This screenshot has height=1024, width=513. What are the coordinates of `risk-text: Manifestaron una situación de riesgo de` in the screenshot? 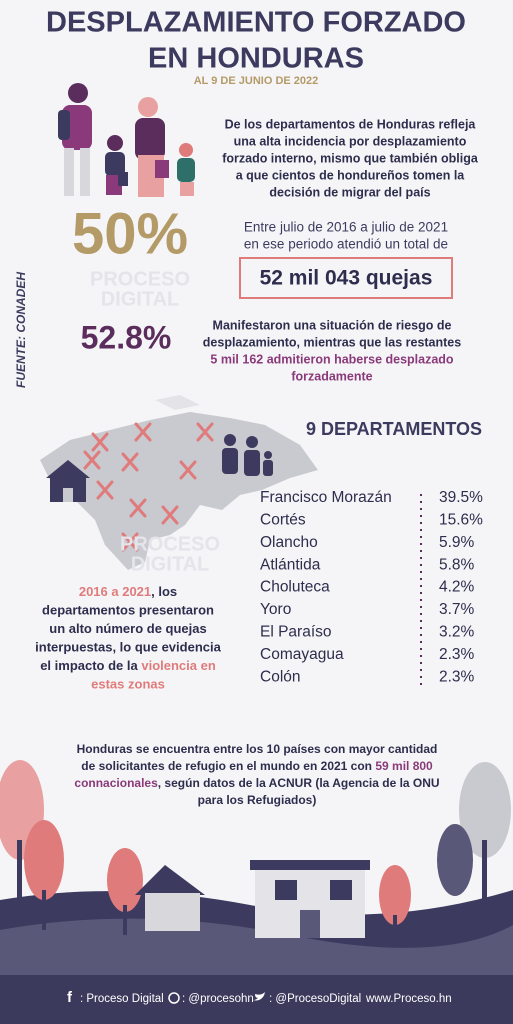 It's located at (332, 325).